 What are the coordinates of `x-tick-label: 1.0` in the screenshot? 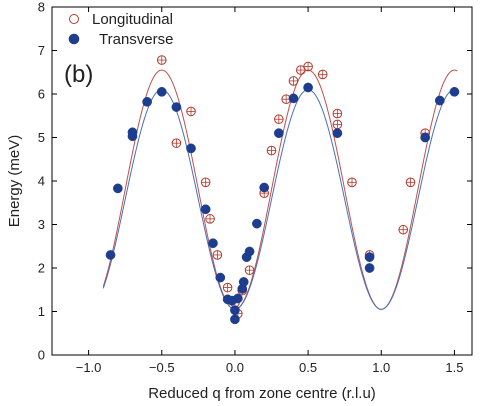 It's located at (381, 367).